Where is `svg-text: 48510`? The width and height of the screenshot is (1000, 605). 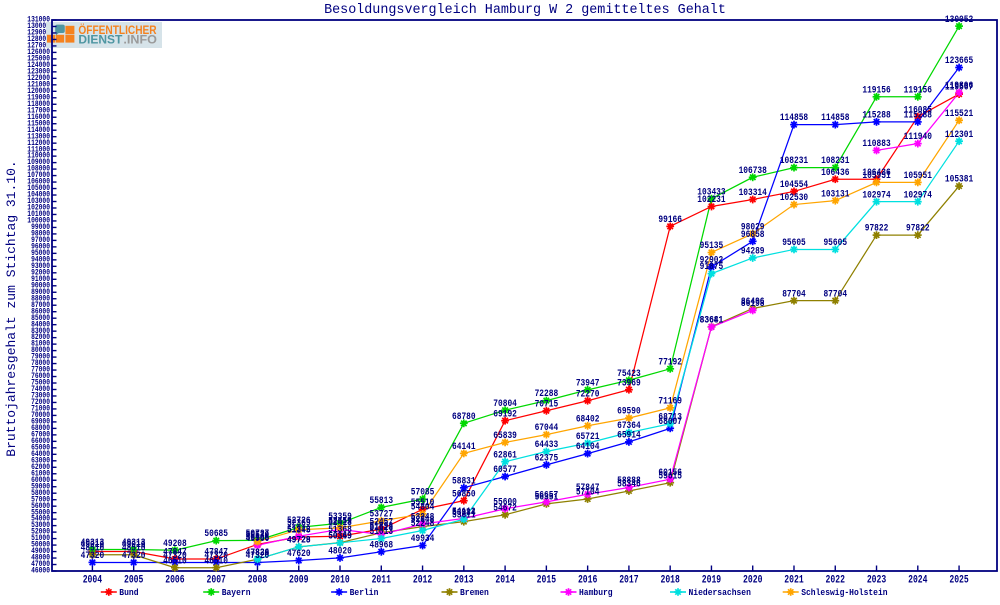 svg-text: 48510 is located at coordinates (134, 548).